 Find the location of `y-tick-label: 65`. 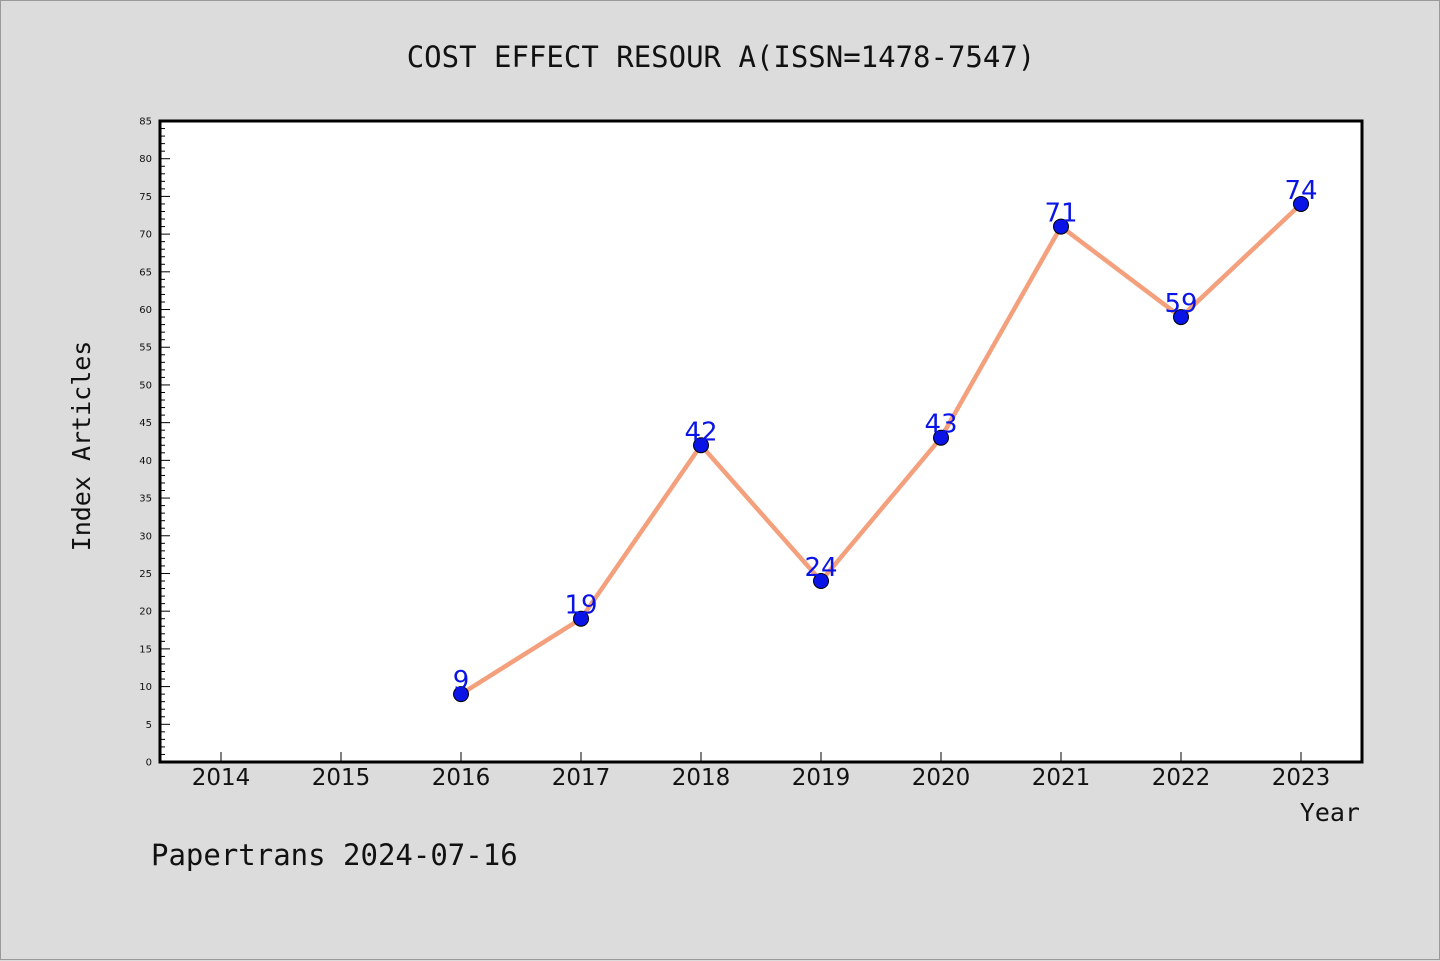

y-tick-label: 65 is located at coordinates (145, 272).